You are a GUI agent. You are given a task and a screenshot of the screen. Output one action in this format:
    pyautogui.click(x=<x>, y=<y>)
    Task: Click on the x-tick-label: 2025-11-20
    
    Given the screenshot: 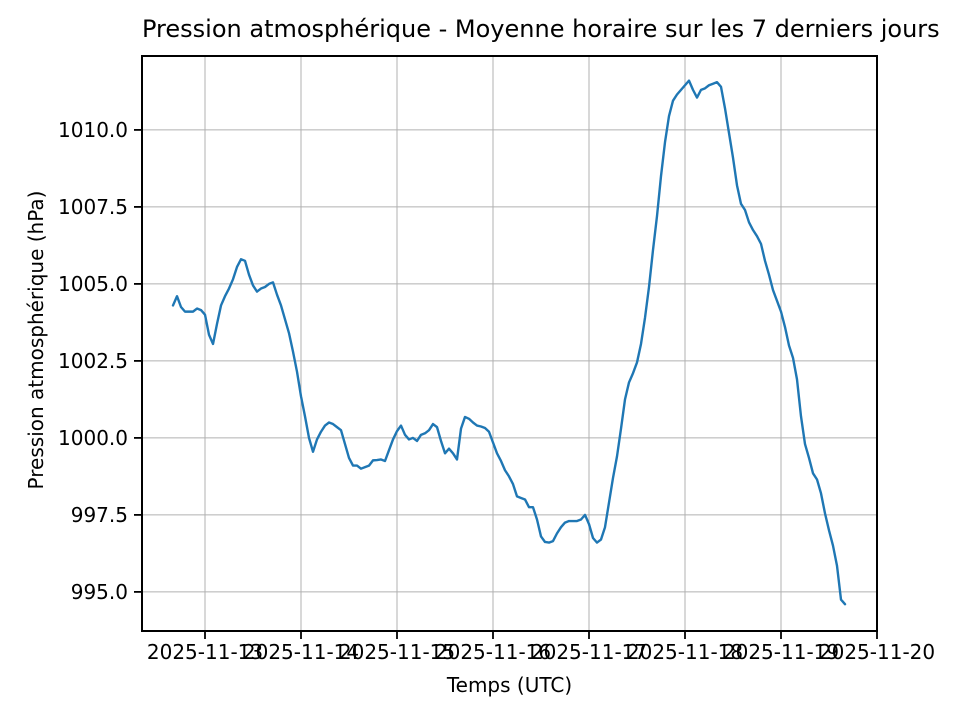 What is the action you would take?
    pyautogui.click(x=877, y=652)
    